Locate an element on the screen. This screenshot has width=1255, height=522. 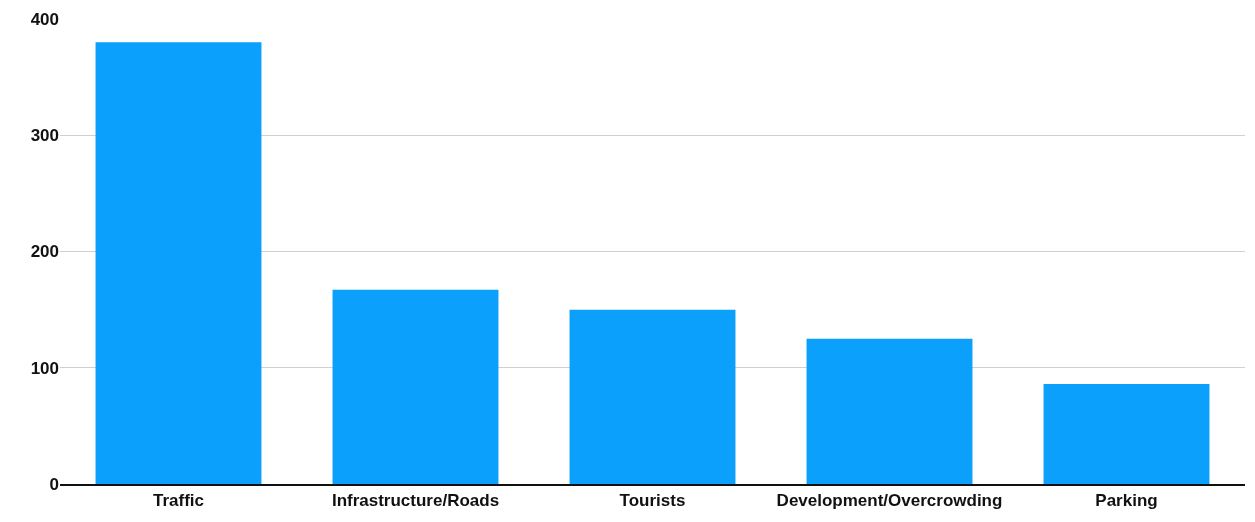
x-tick-label: Parking is located at coordinates (1126, 501).